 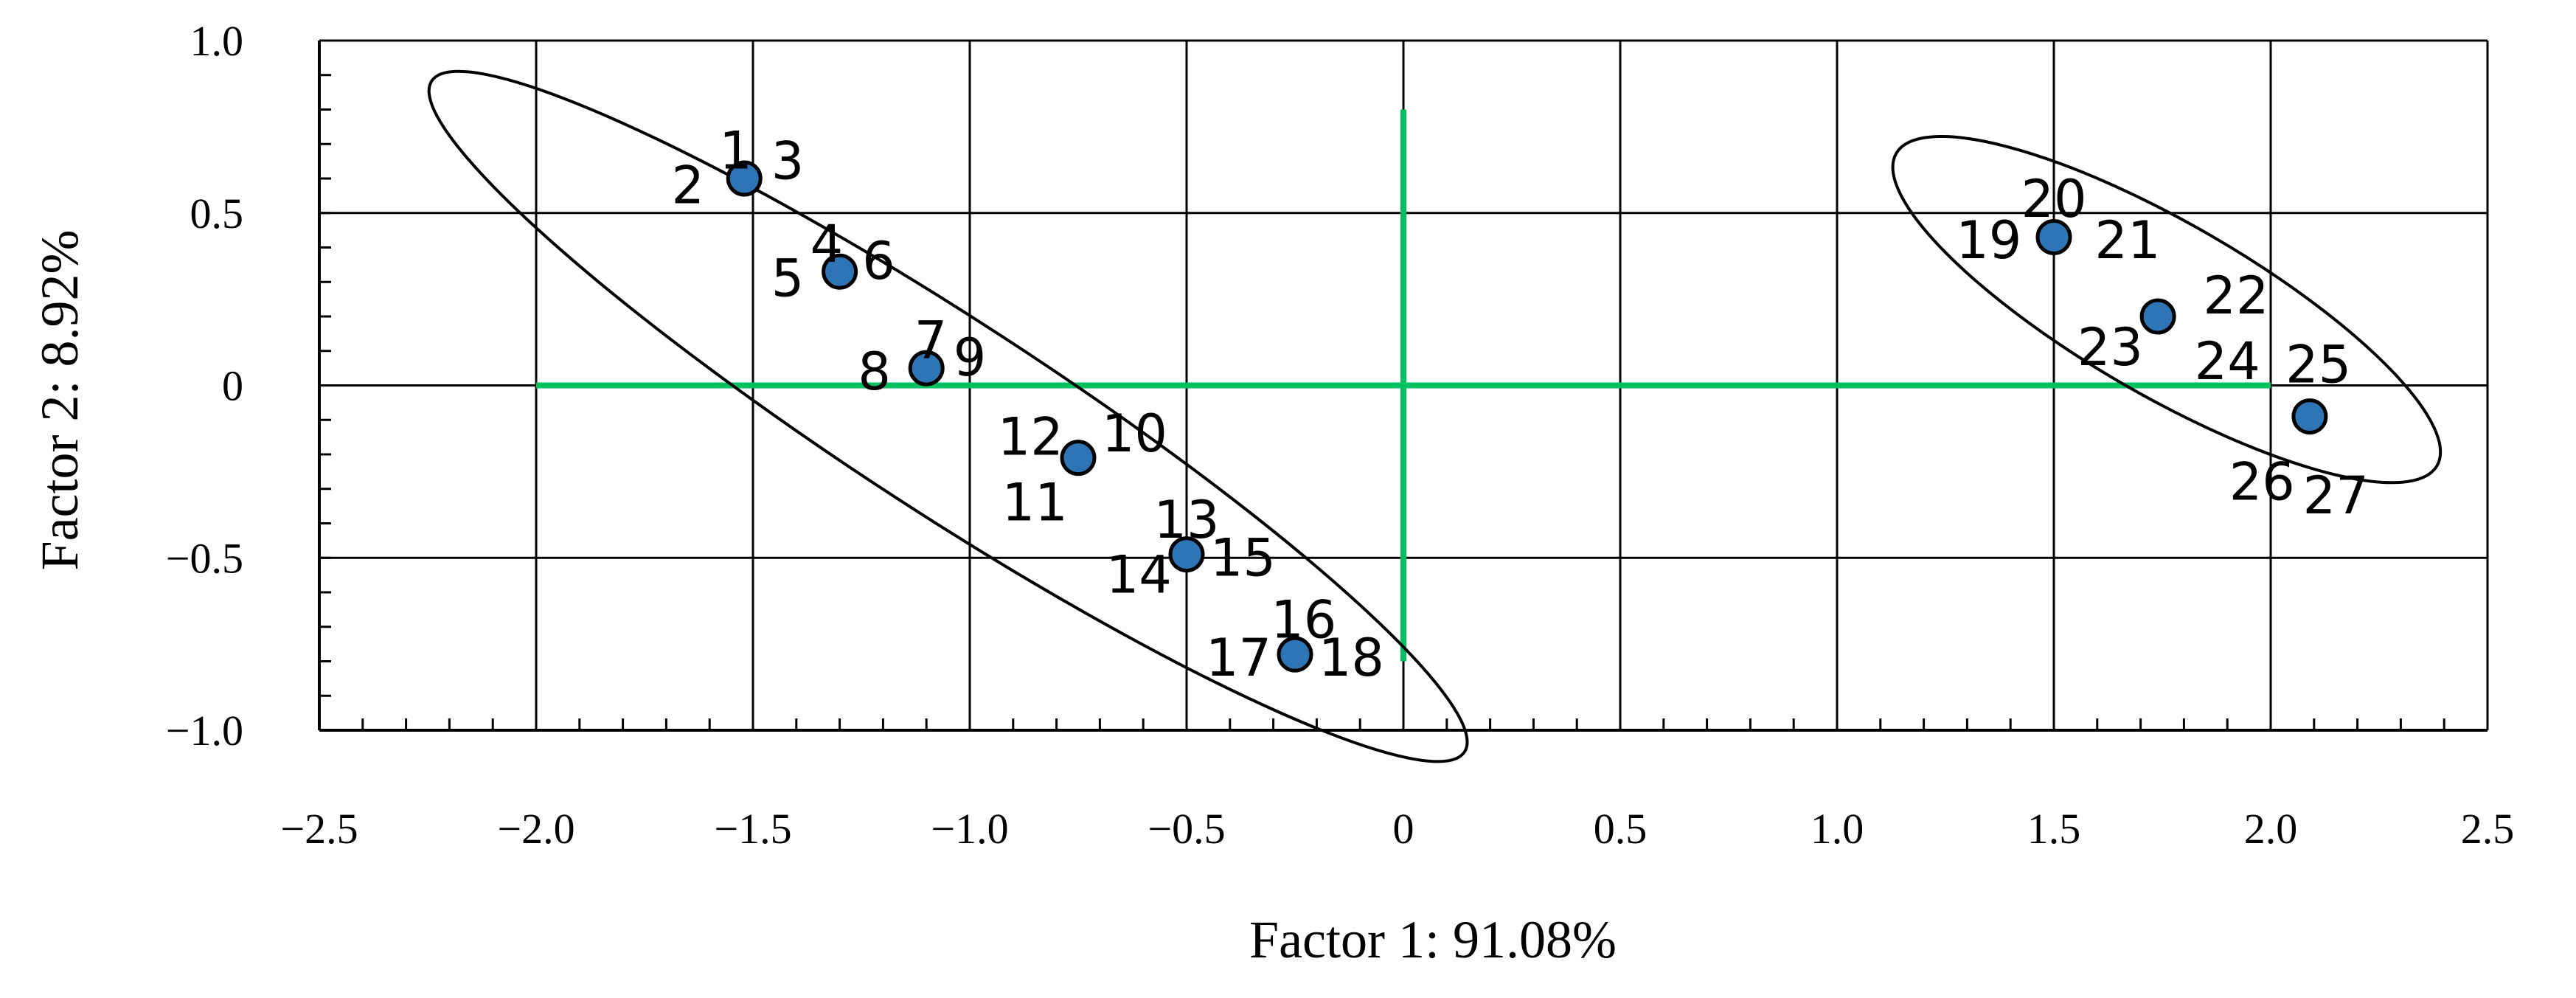 What do you see at coordinates (788, 279) in the screenshot?
I see `point-label-5: 5` at bounding box center [788, 279].